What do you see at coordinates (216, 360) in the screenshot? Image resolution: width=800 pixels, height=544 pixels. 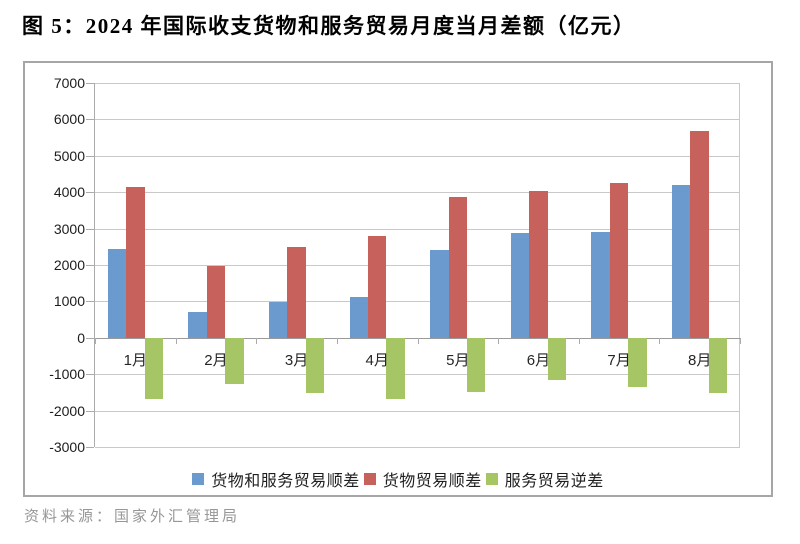 I see `x-axis-label: 2月` at bounding box center [216, 360].